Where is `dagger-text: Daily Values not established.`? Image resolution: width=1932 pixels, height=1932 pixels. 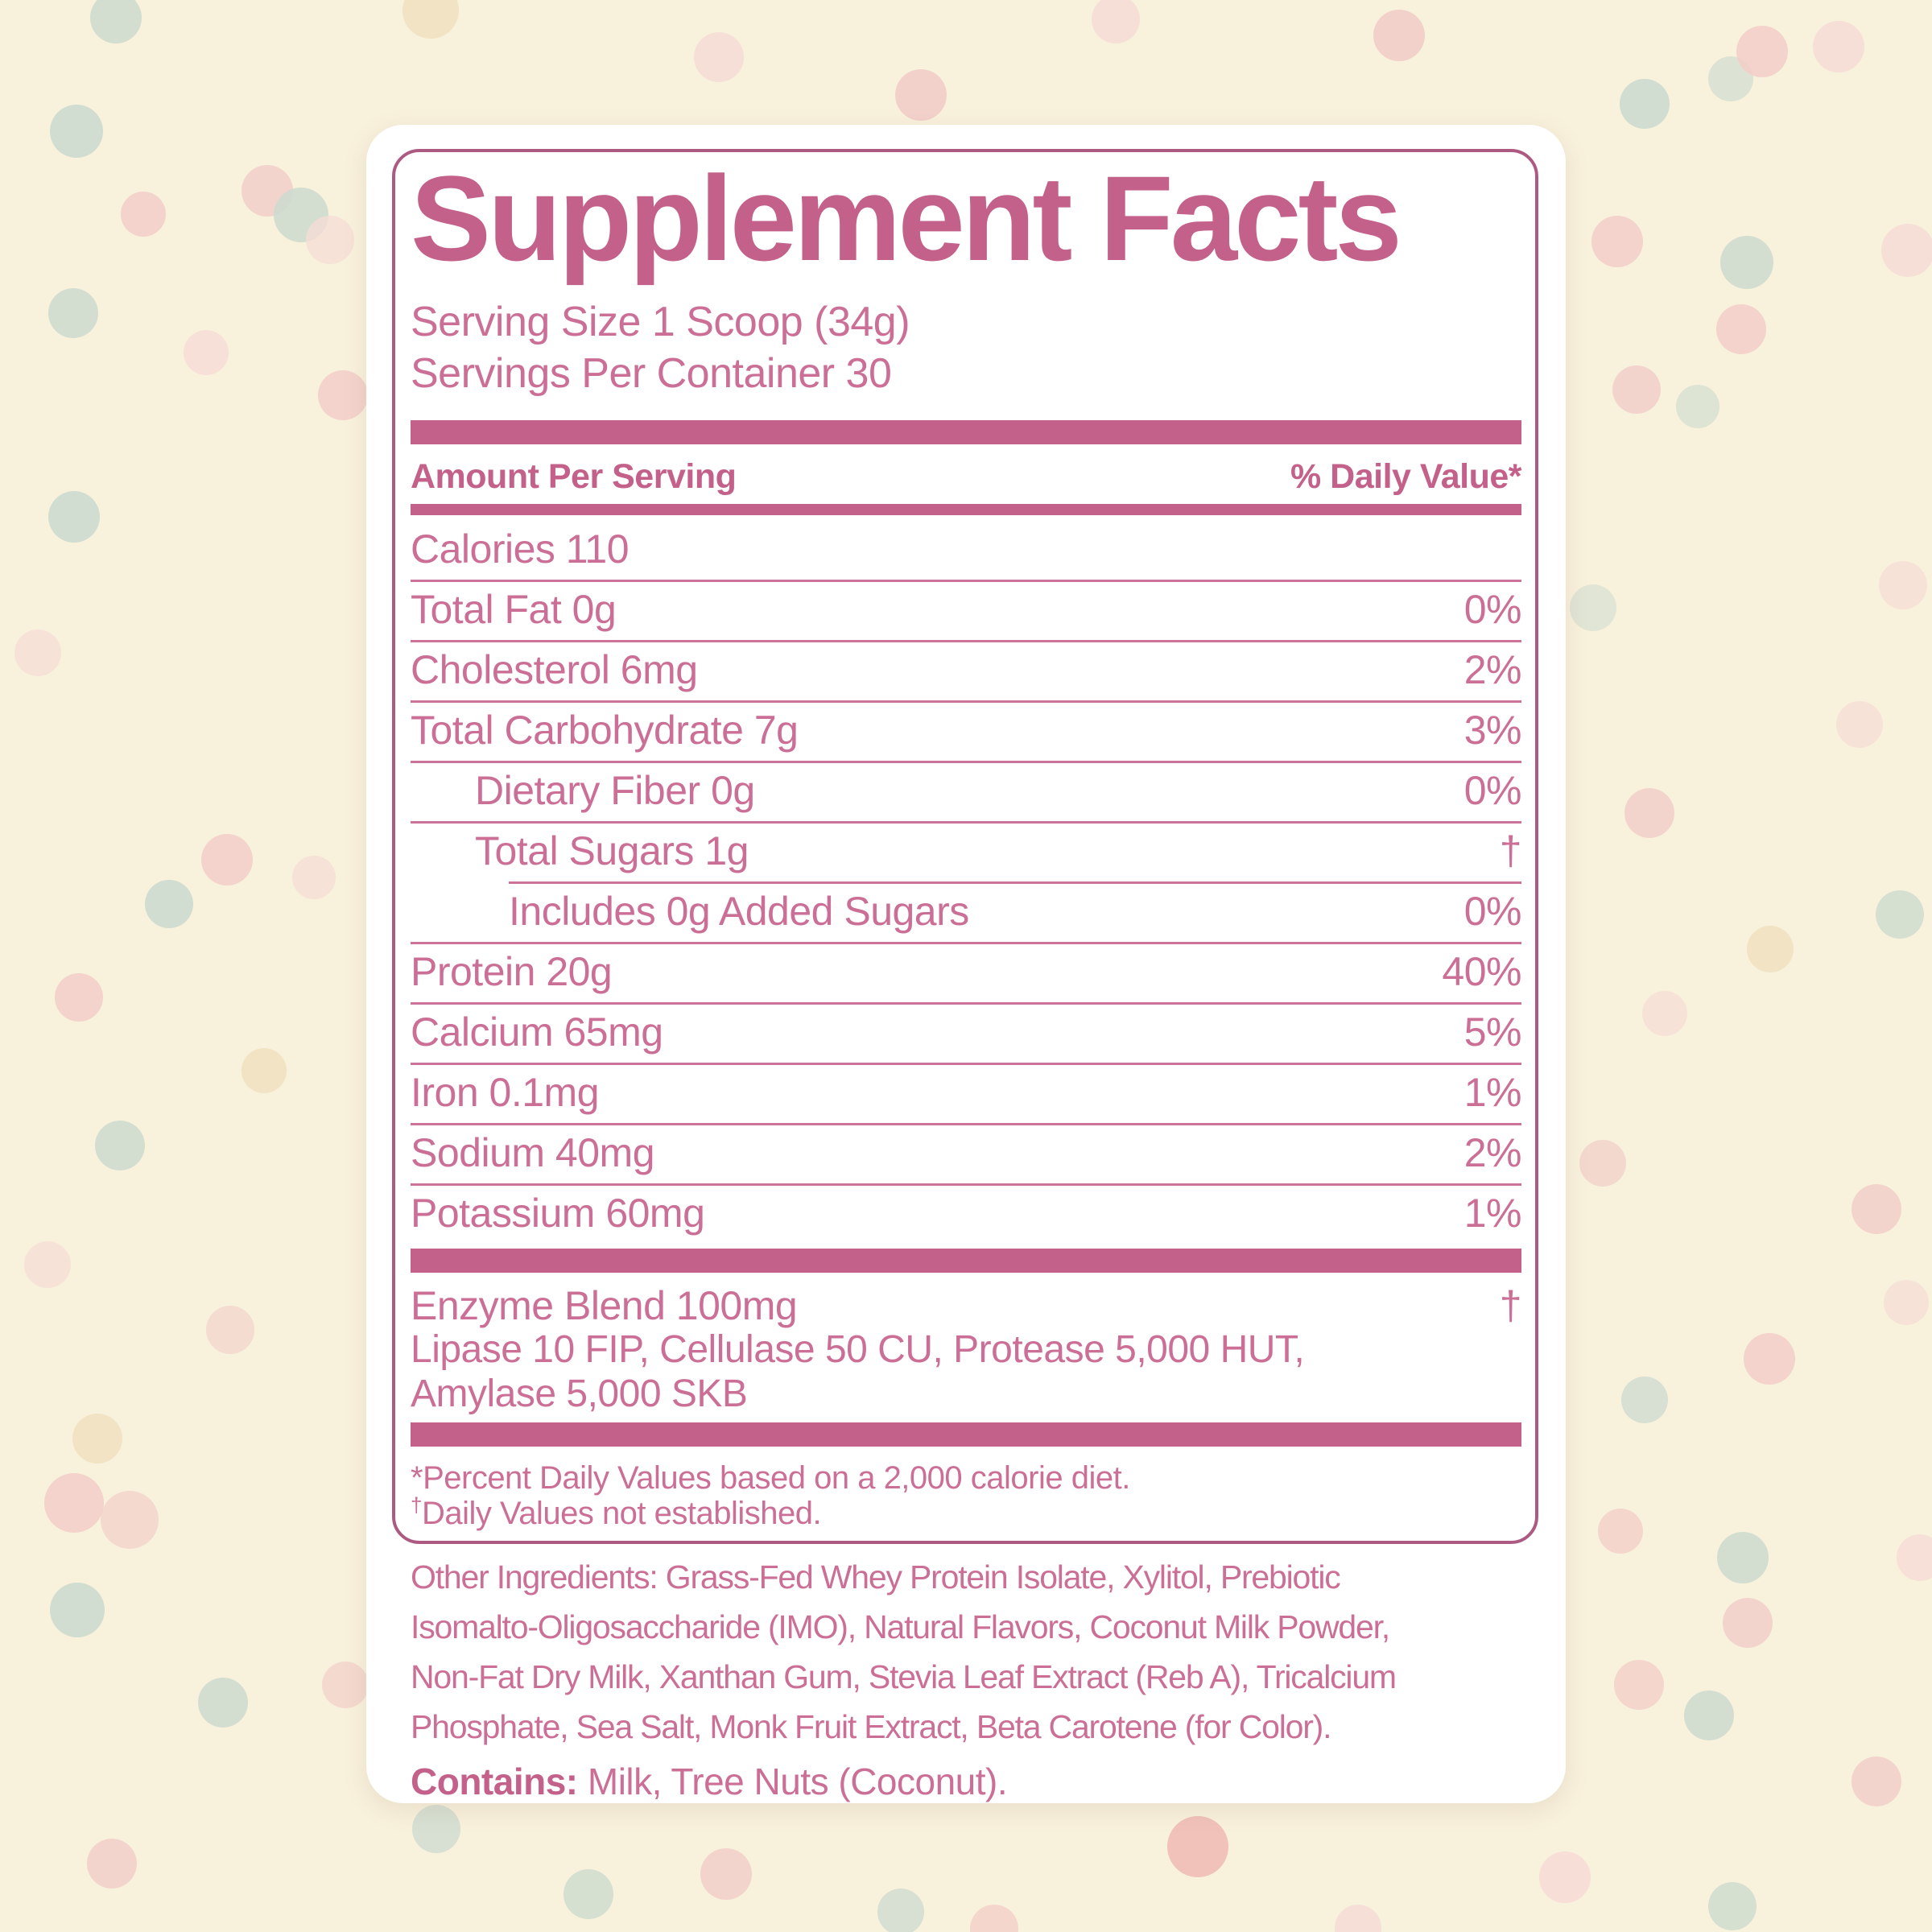
dagger-text: Daily Values not established. is located at coordinates (621, 1513).